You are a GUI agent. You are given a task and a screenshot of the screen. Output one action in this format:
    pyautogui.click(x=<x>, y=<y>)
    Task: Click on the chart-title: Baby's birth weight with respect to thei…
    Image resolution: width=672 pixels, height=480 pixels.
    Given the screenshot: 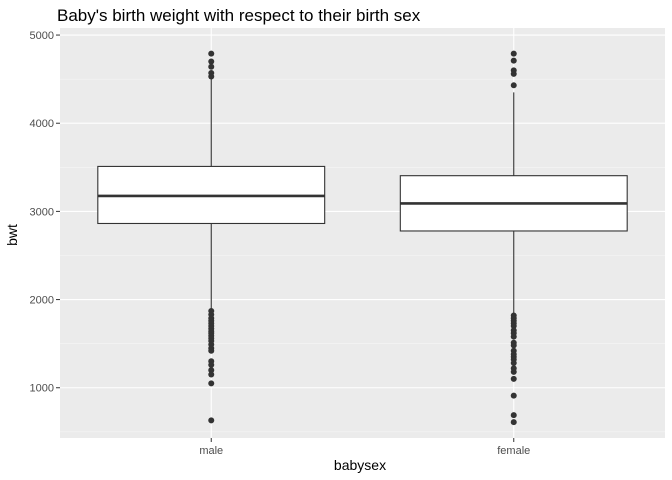 What is the action you would take?
    pyautogui.click(x=239, y=15)
    